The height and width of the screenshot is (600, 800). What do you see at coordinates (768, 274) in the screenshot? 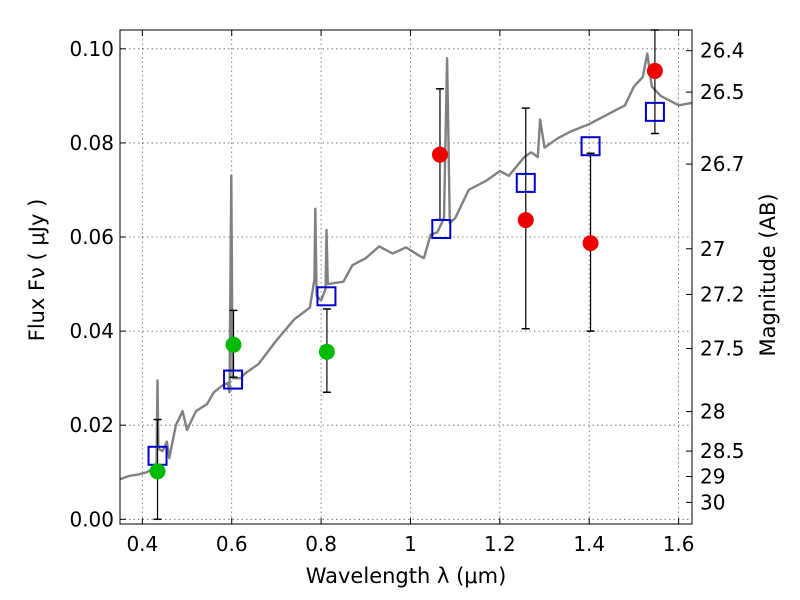
I see `y2-axis-label: Magnitude (AB)` at bounding box center [768, 274].